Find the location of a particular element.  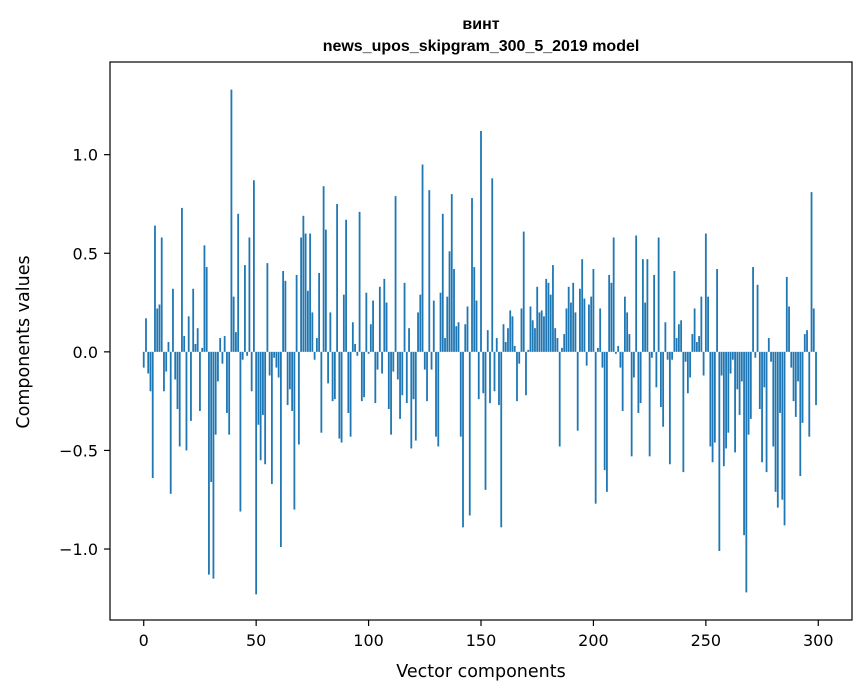

y-tick-label: 1.0 is located at coordinates (85, 155).